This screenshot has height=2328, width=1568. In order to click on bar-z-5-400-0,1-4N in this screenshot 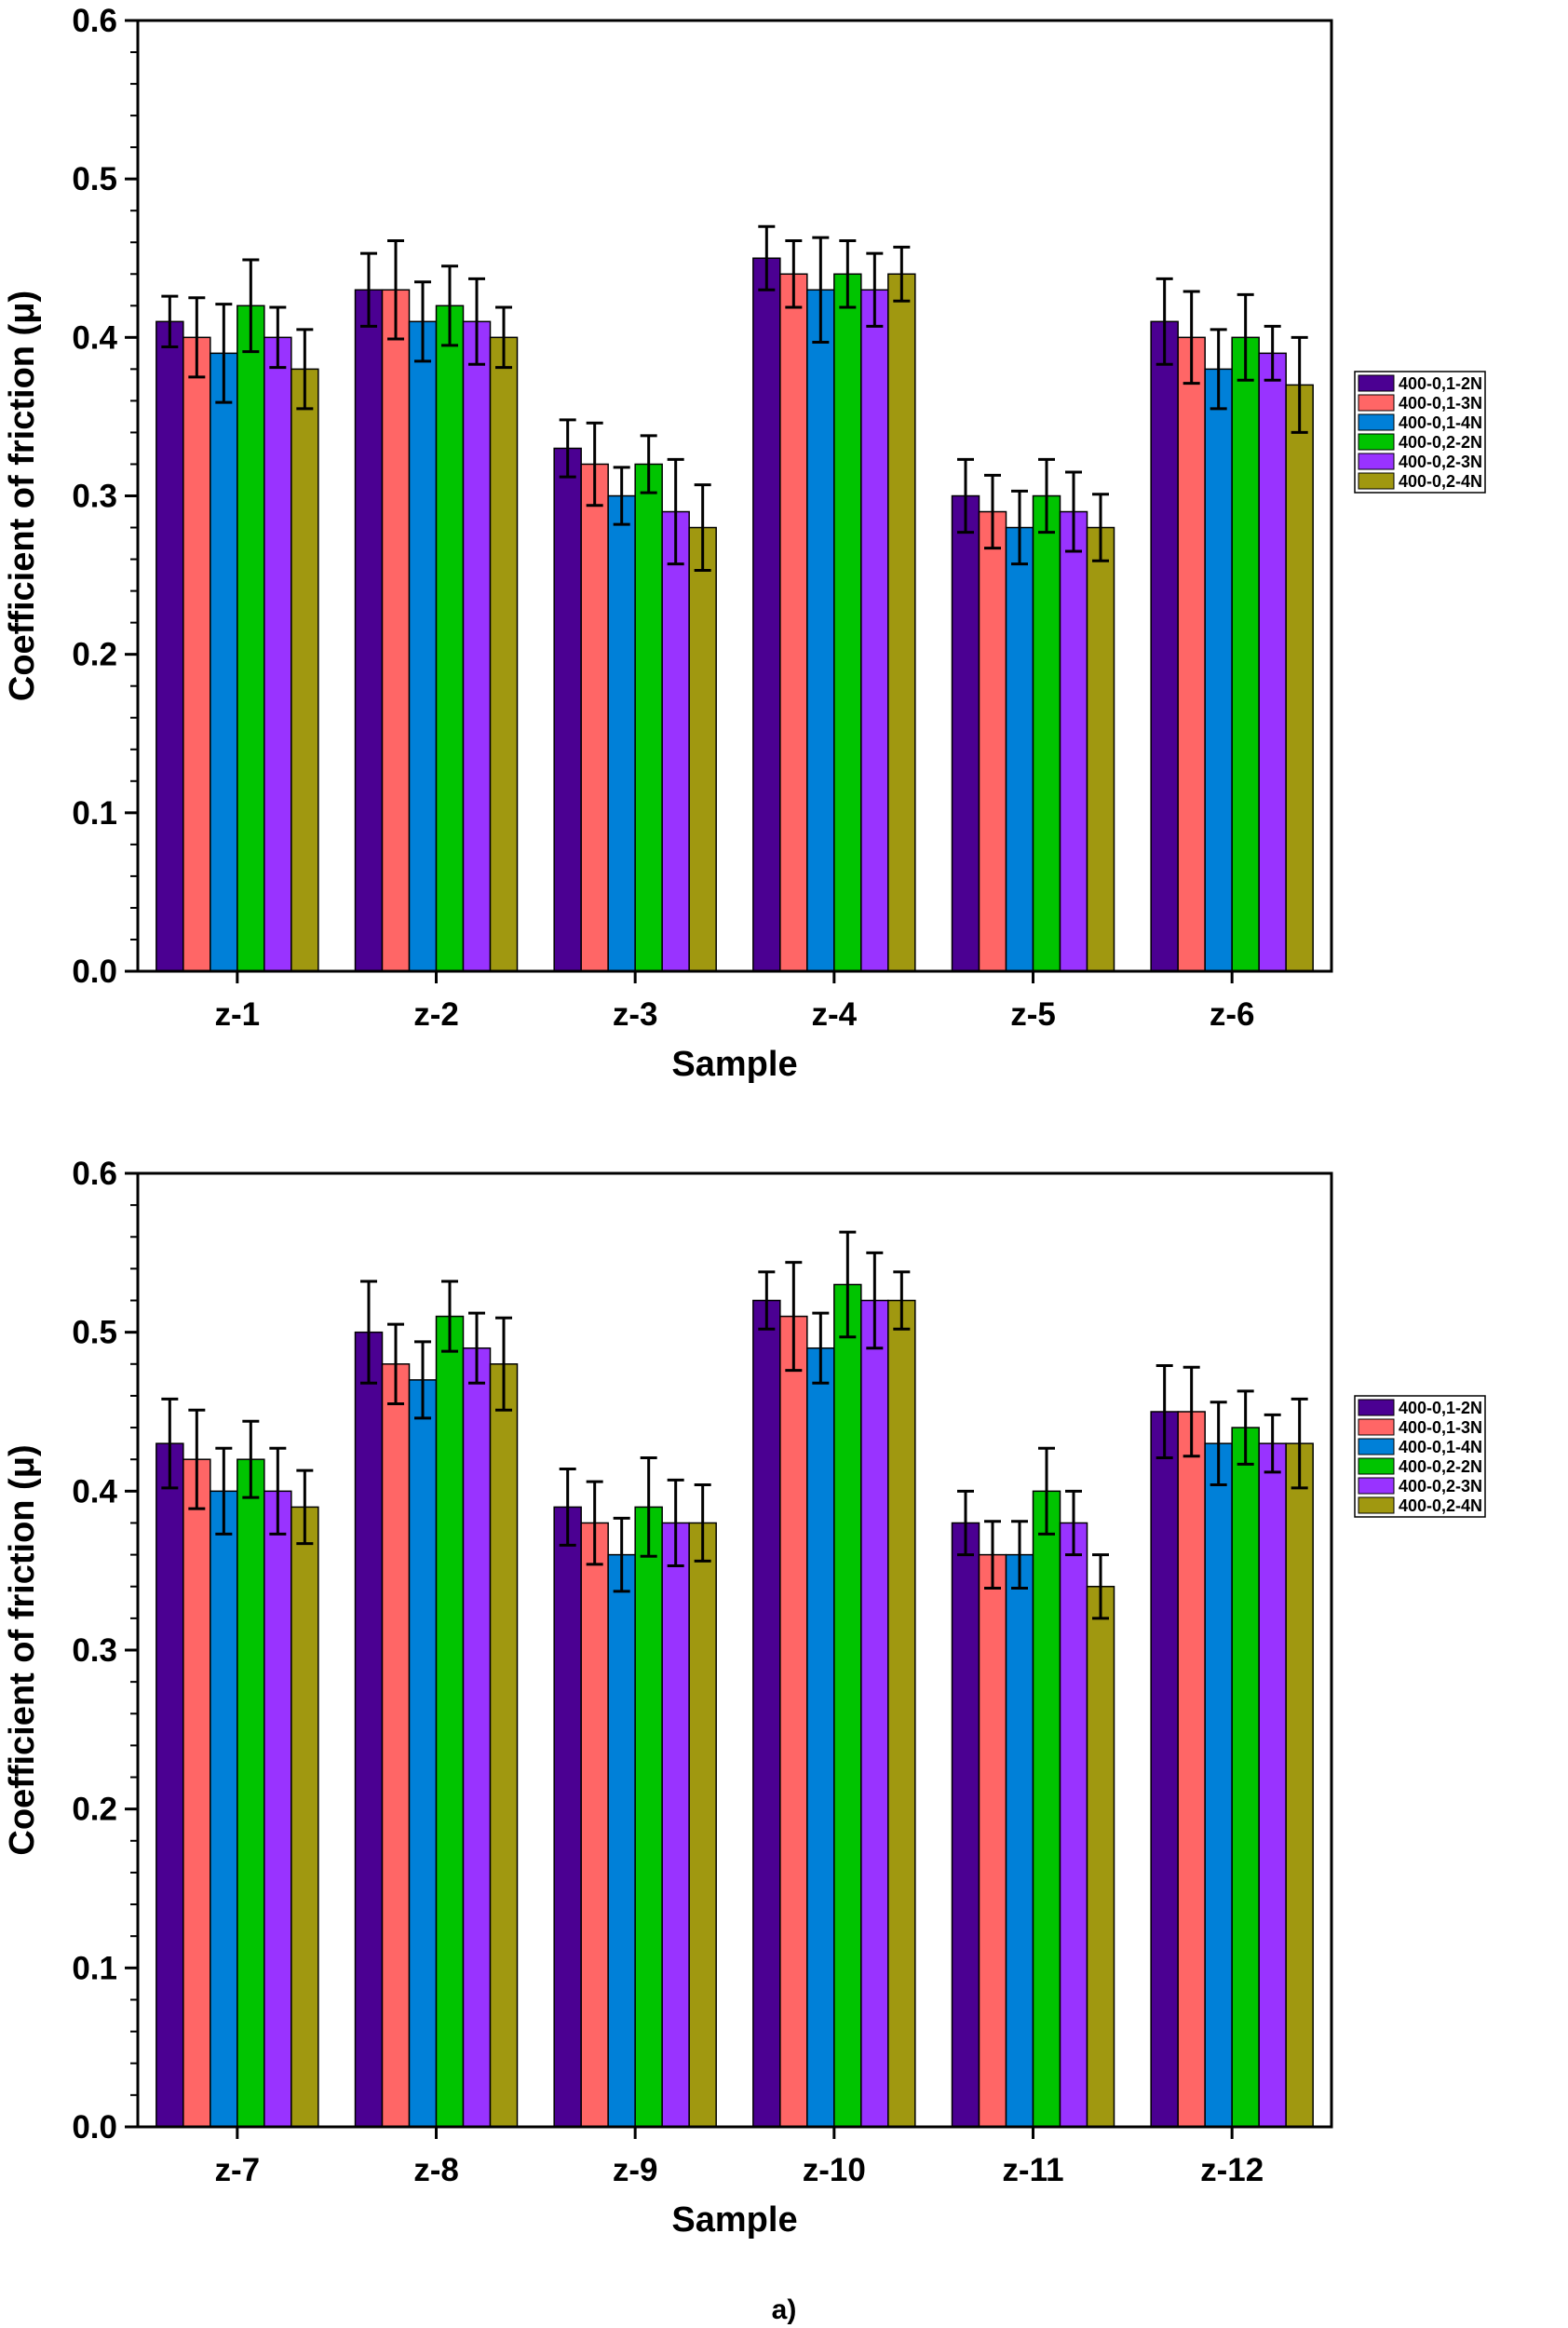, I will do `click(1019, 749)`.